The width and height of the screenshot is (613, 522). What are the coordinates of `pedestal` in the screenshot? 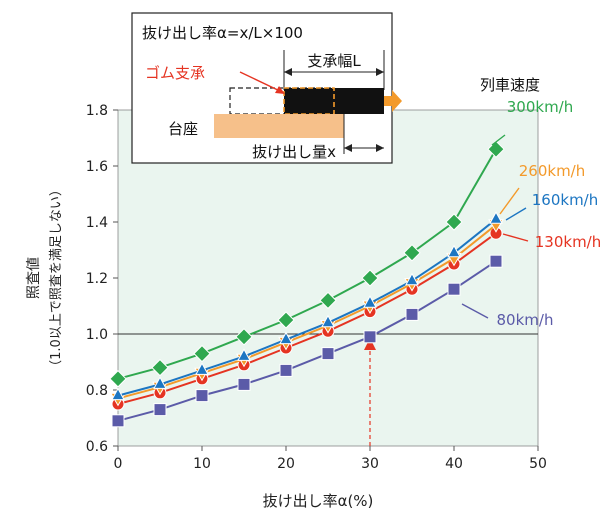 It's located at (279, 126).